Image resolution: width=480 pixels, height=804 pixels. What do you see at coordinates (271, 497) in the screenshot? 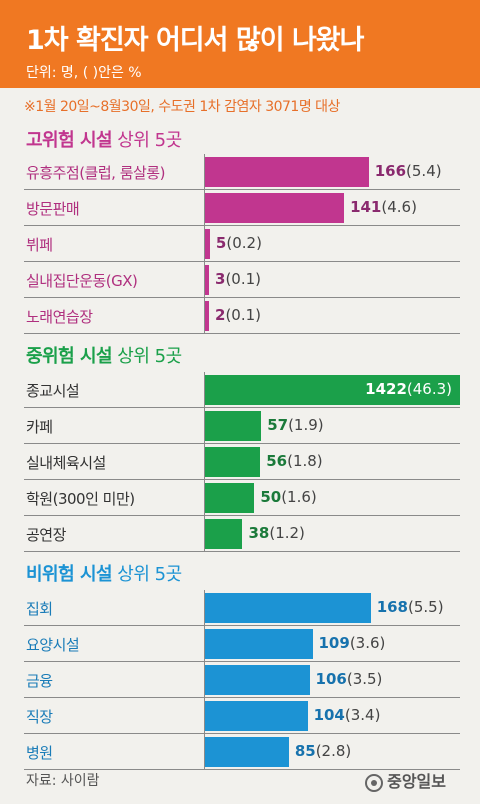
I see `value-number: 50` at bounding box center [271, 497].